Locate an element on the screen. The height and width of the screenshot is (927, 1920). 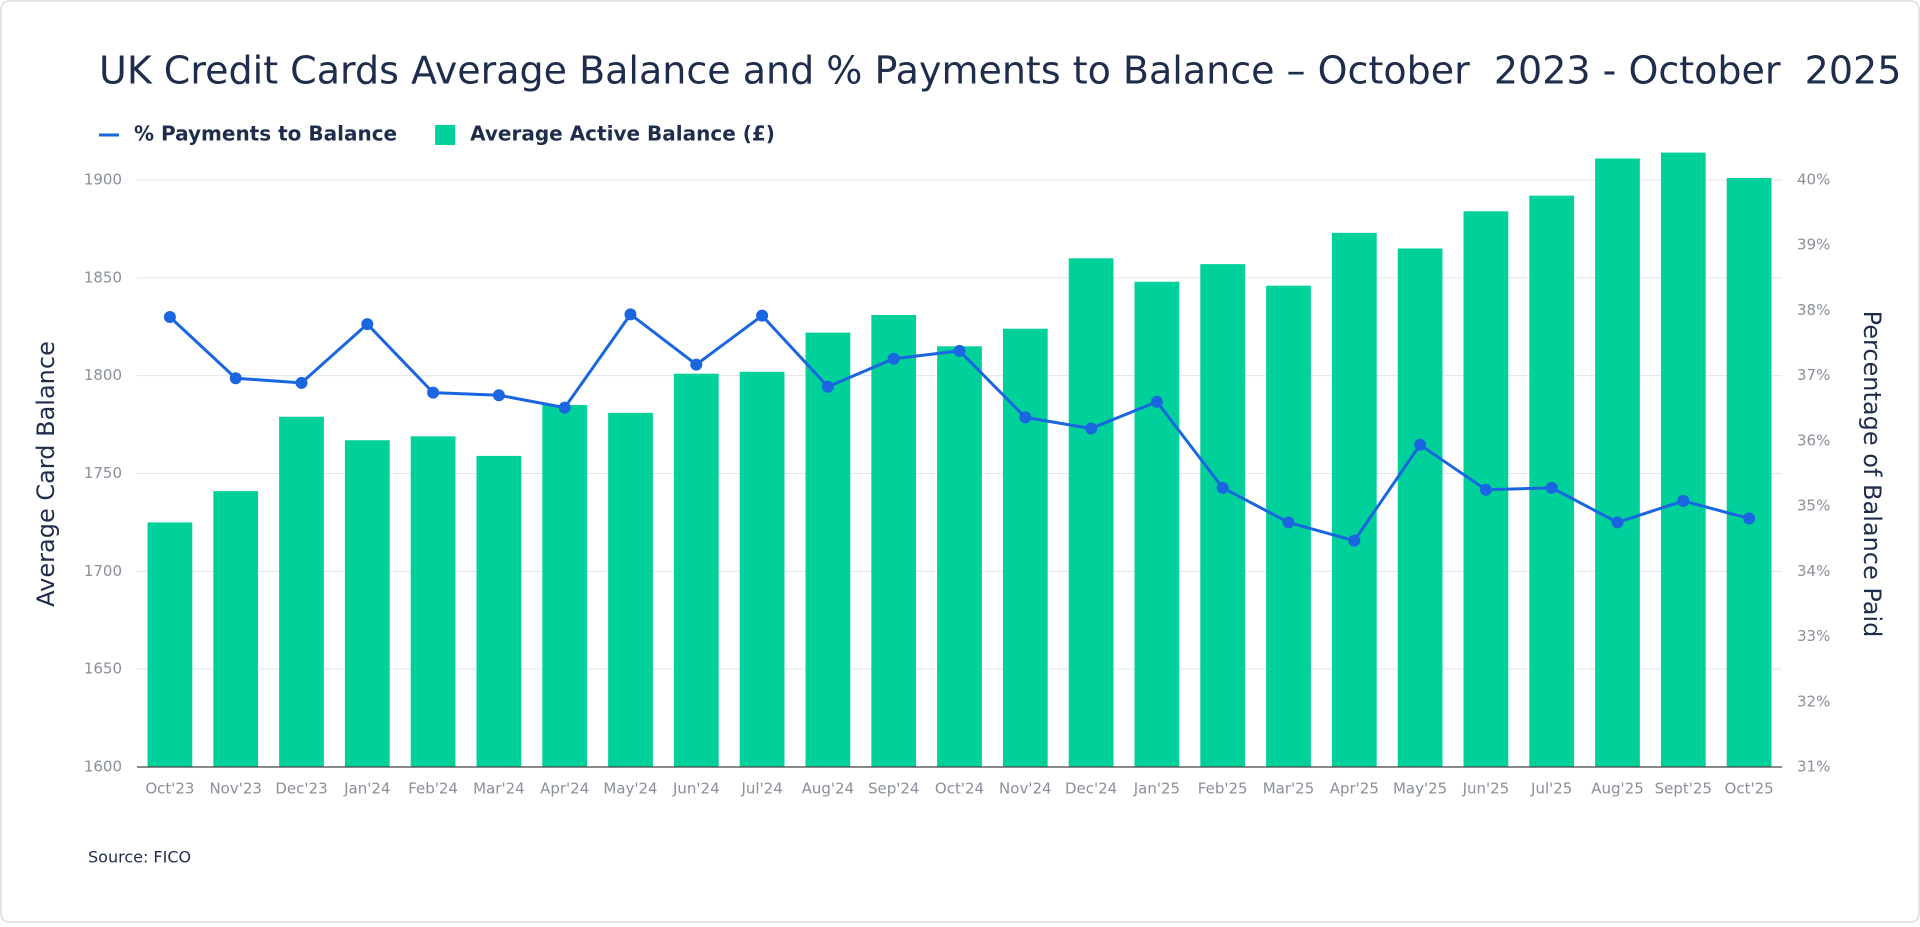
y2-tick-label: 36% is located at coordinates (1813, 440).